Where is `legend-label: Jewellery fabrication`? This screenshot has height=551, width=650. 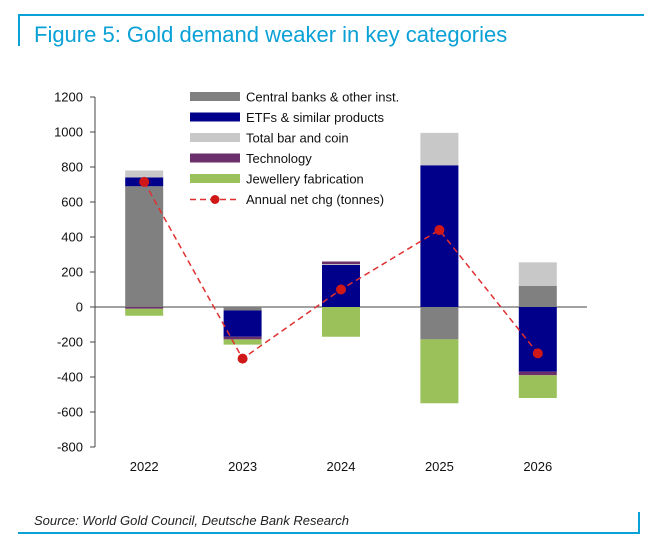 legend-label: Jewellery fabrication is located at coordinates (305, 179).